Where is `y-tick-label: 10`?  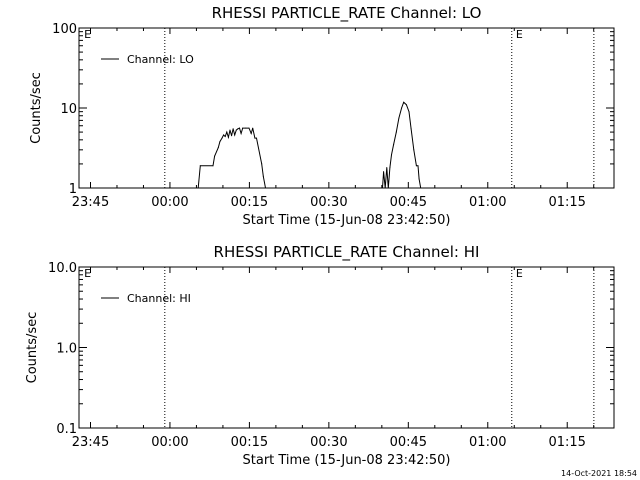
y-tick-label: 10 is located at coordinates (68, 109).